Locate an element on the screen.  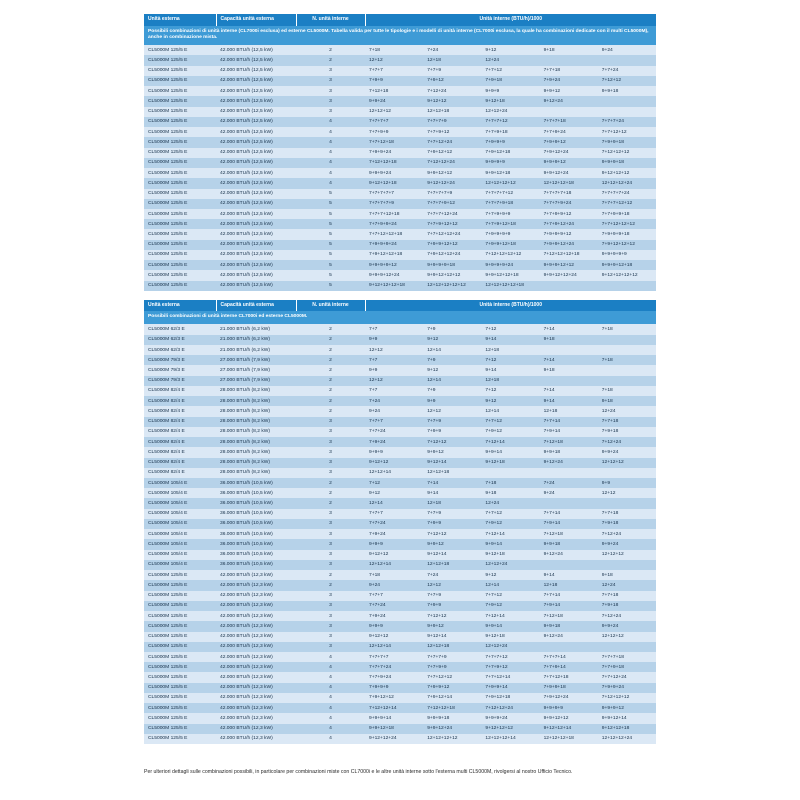
cell-combination: 9+9 is located at coordinates (626, 483).